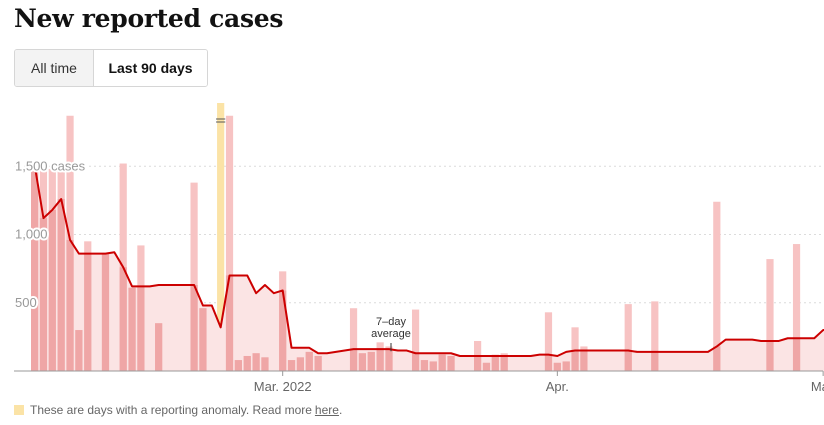 The image size is (824, 425). Describe the element at coordinates (26, 302) in the screenshot. I see `y-tick-label-0: 500` at that location.